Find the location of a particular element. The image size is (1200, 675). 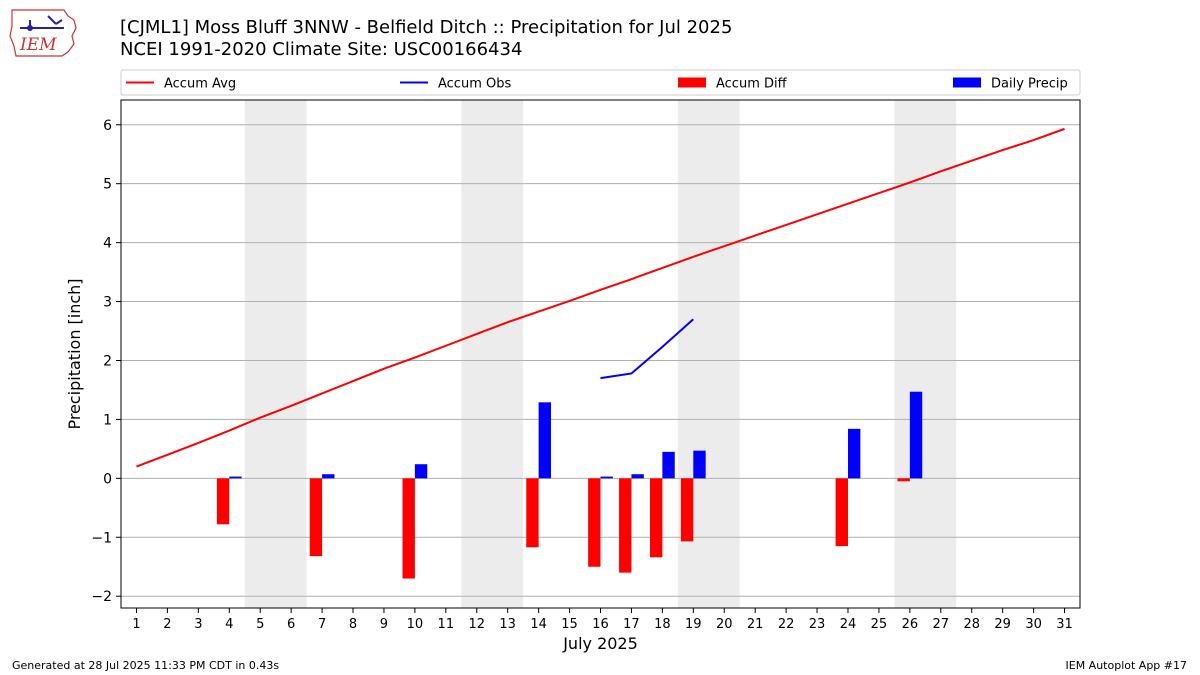

y-tick-label: 3 is located at coordinates (107, 303).